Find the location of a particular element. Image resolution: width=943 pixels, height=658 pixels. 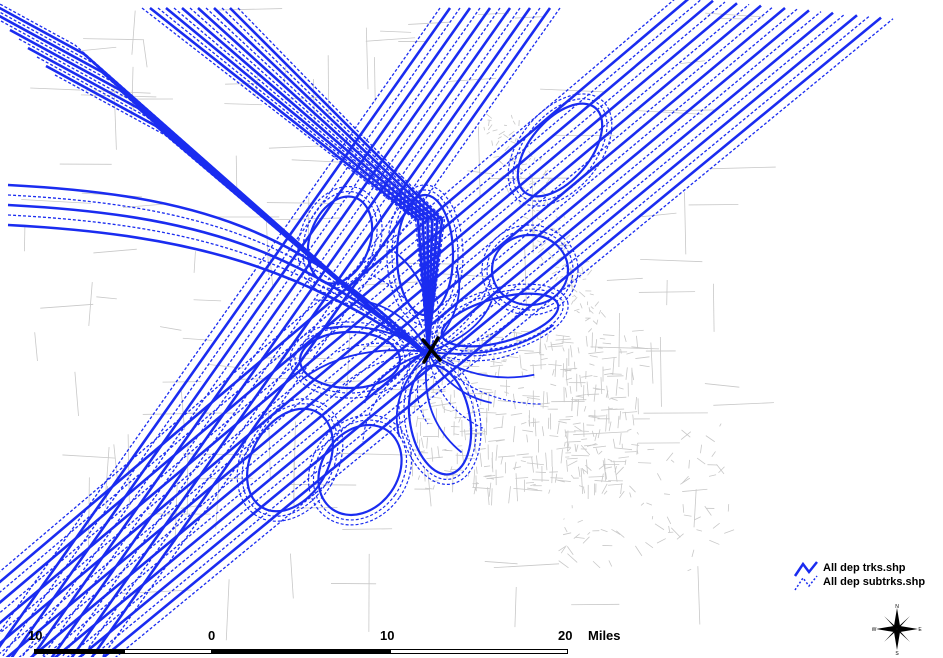

subtrack-line is located at coordinates (359, 470).